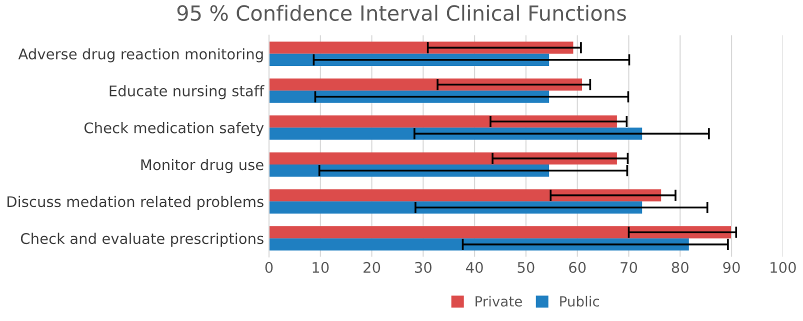  I want to click on y-tick-label: Monitor drug use, so click(202, 166).